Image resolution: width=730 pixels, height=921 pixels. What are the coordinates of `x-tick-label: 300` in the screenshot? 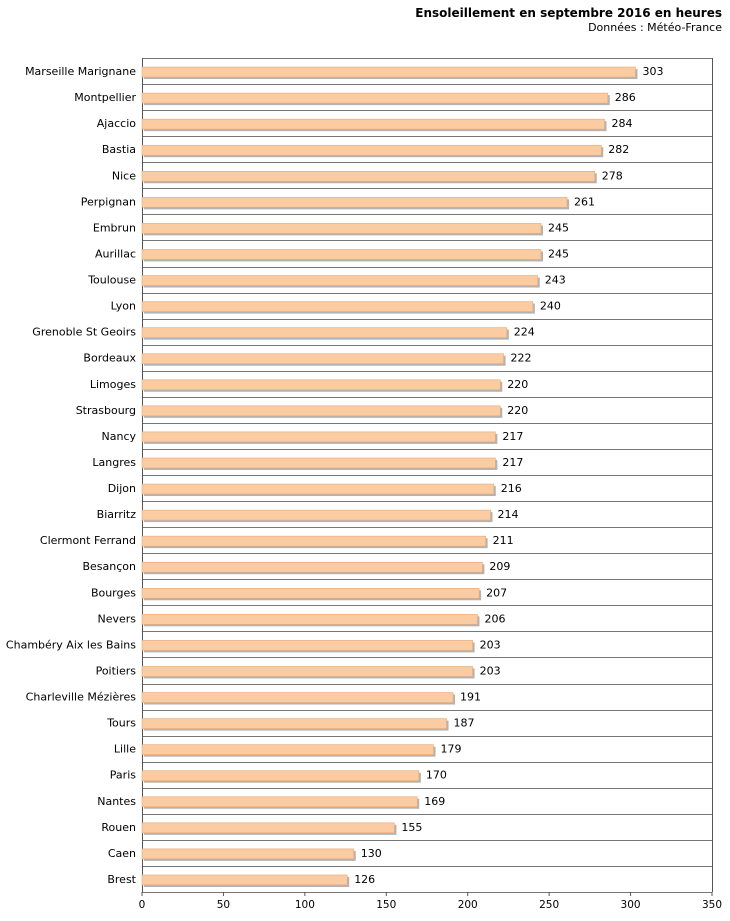 It's located at (631, 905).